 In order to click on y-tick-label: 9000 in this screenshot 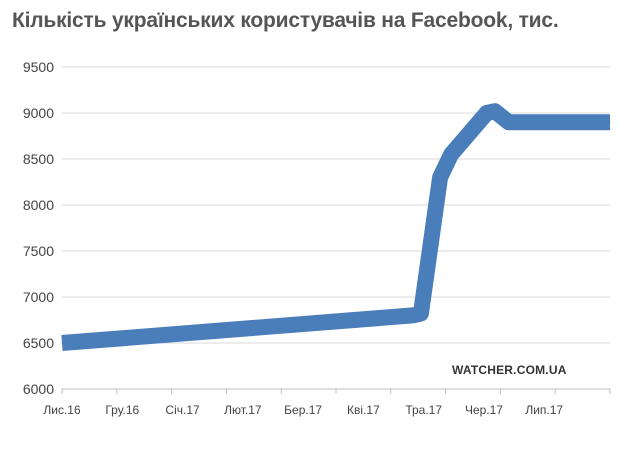, I will do `click(38, 113)`.